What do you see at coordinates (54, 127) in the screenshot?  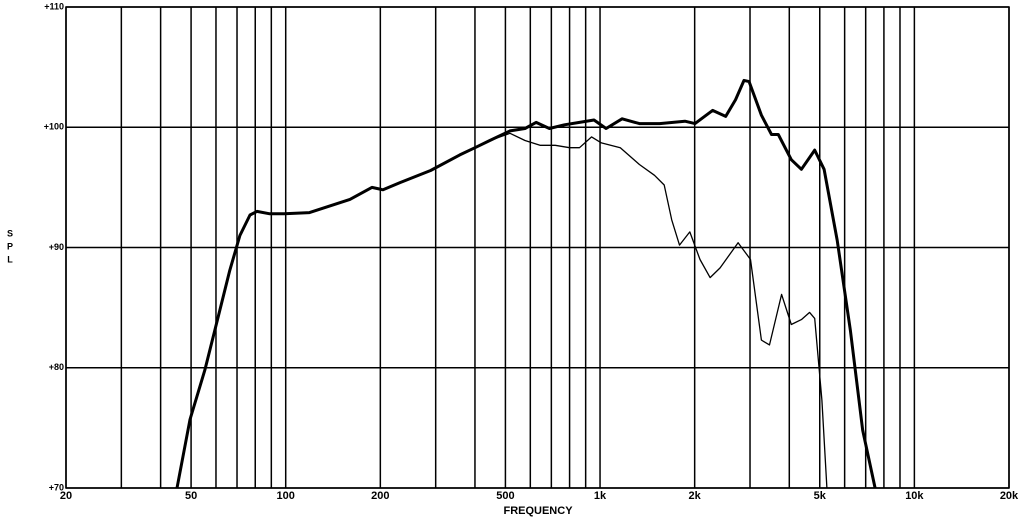 I see `y-tick-label: +100` at bounding box center [54, 127].